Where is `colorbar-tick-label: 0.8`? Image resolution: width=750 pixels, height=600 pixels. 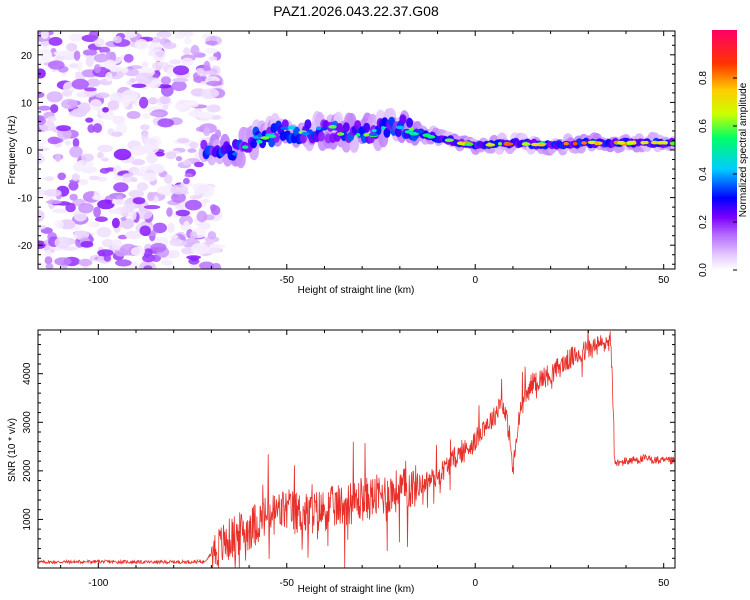
colorbar-tick-label: 0.8 is located at coordinates (703, 78).